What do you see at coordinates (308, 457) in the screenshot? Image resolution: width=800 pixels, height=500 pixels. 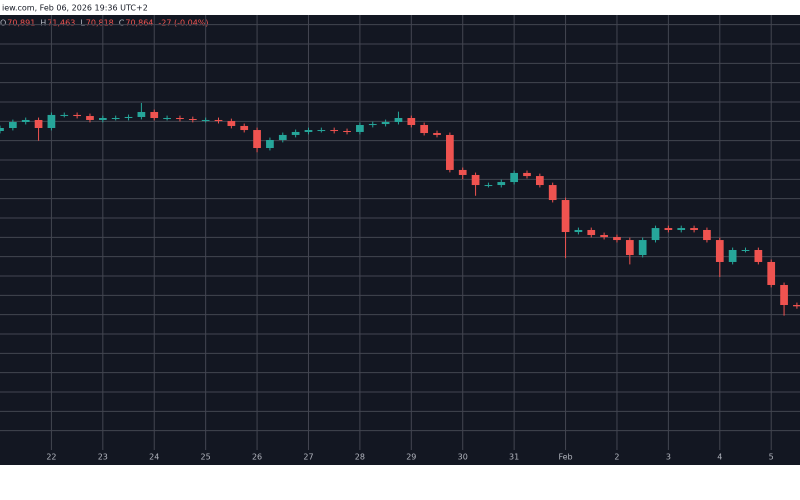 I see `x-tick-label: 27` at bounding box center [308, 457].